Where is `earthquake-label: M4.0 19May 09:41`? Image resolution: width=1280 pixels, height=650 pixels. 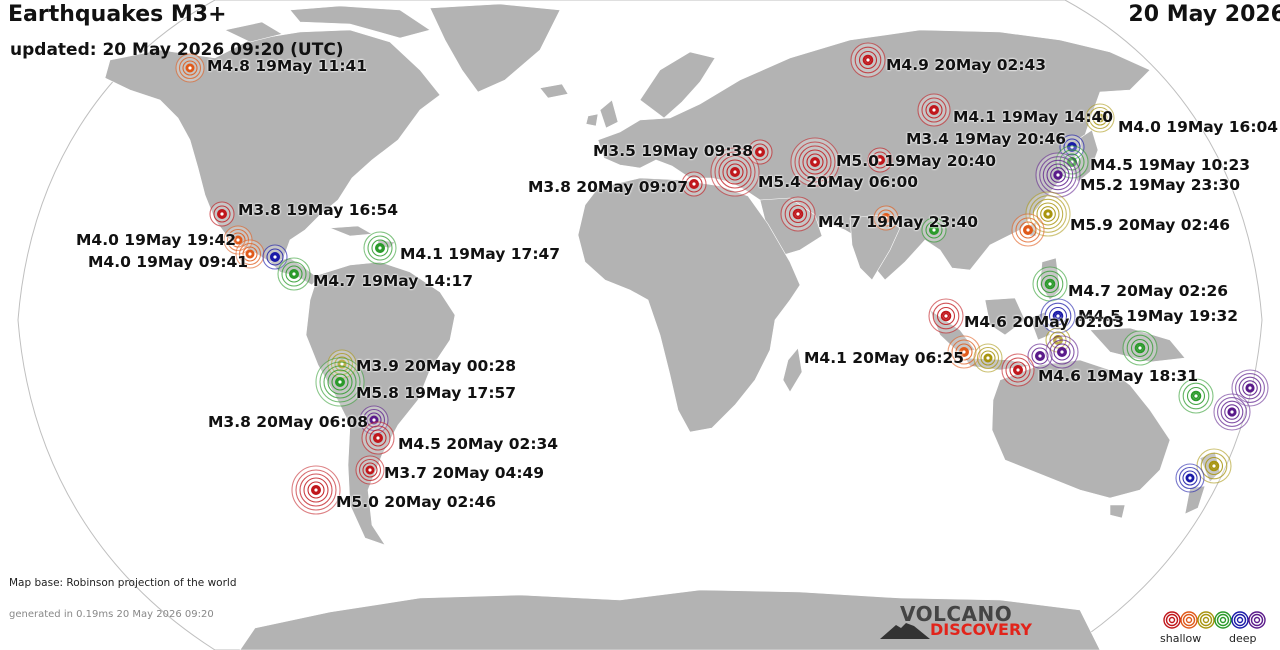 earthquake-label: M4.0 19May 09:41 is located at coordinates (168, 262).